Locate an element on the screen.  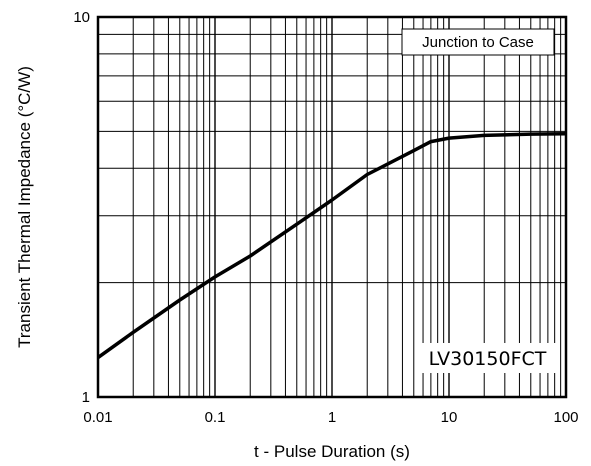
part-number-box: LV30150FCT is located at coordinates (487, 358).